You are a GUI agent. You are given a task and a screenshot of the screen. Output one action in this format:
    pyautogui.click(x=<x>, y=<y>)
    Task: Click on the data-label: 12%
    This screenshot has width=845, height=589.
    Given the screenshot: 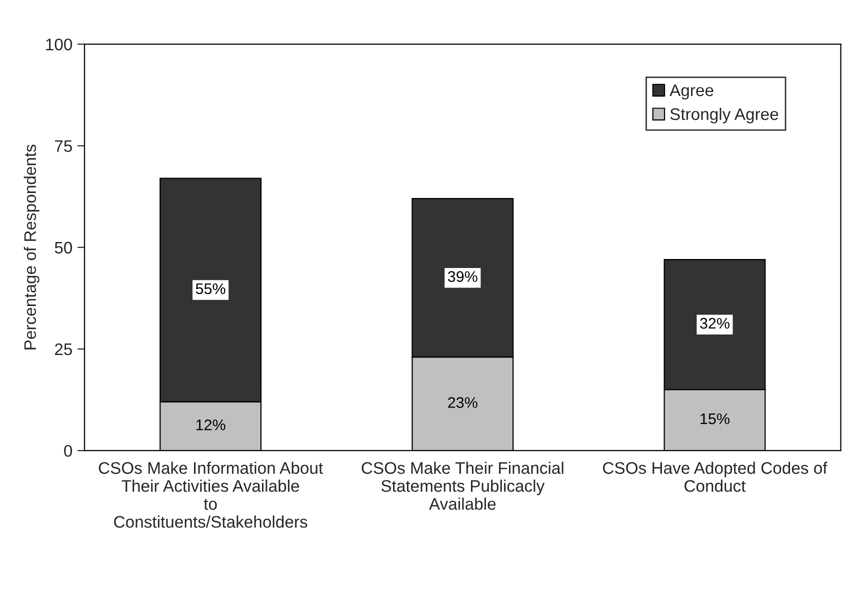 What is the action you would take?
    pyautogui.click(x=211, y=424)
    